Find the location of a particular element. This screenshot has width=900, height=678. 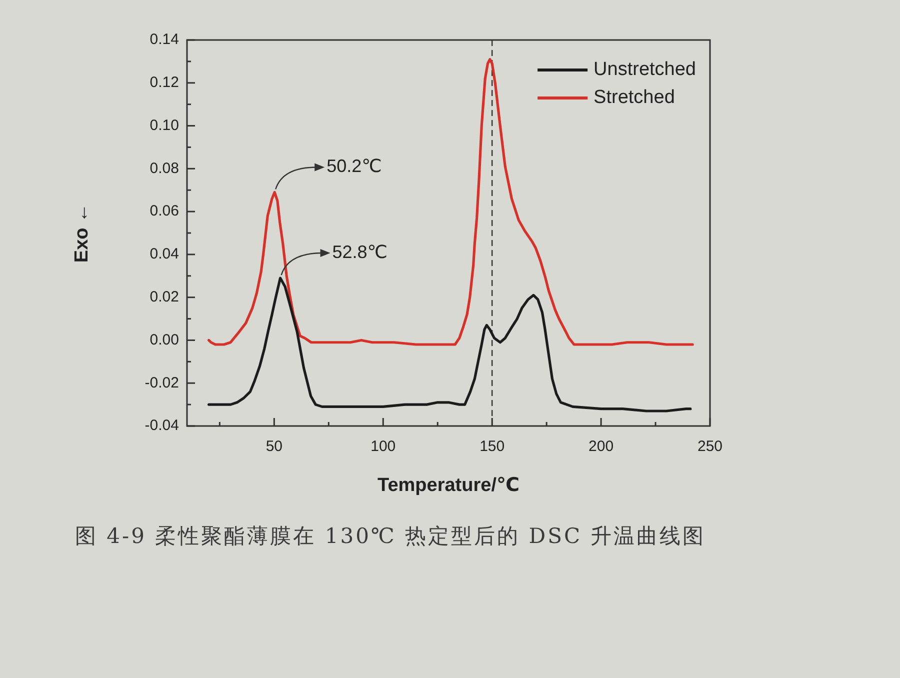

annotation: 52.8℃ is located at coordinates (360, 252).